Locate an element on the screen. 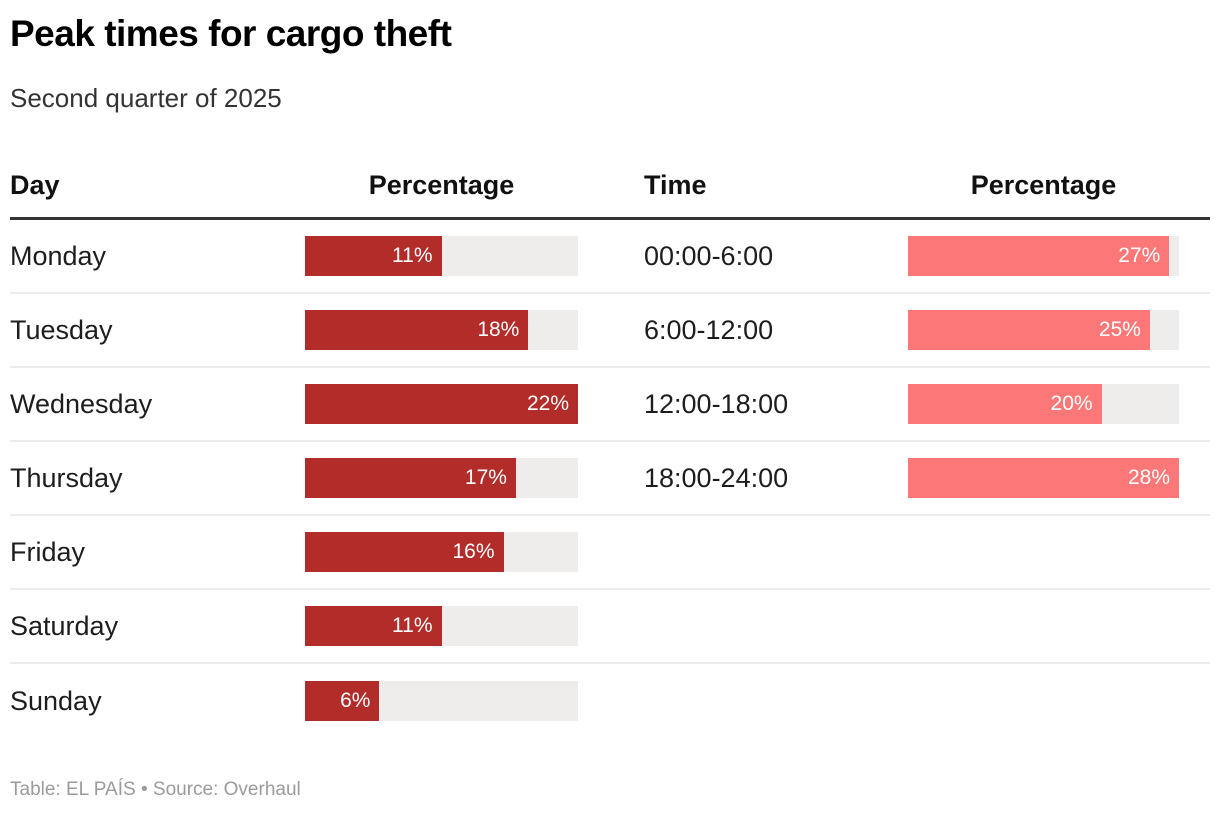  day-bar-track: 22% is located at coordinates (441, 404).